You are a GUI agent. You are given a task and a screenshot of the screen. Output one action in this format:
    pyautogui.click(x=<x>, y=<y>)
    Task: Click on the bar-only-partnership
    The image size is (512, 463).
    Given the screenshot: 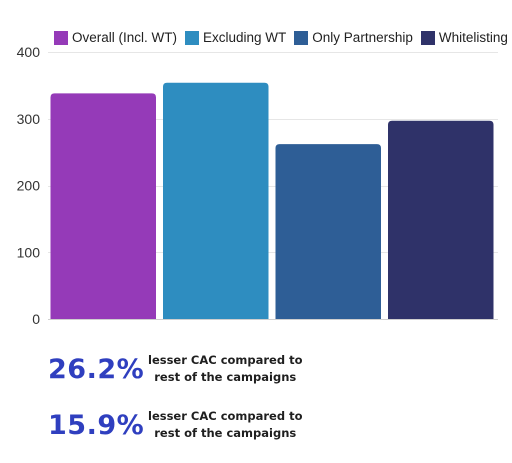 What is the action you would take?
    pyautogui.click(x=328, y=231)
    